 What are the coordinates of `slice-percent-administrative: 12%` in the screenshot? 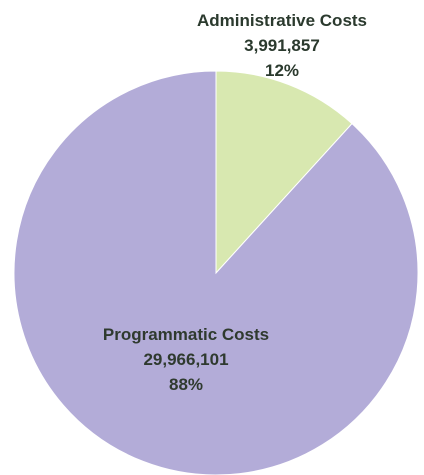 It's located at (282, 70).